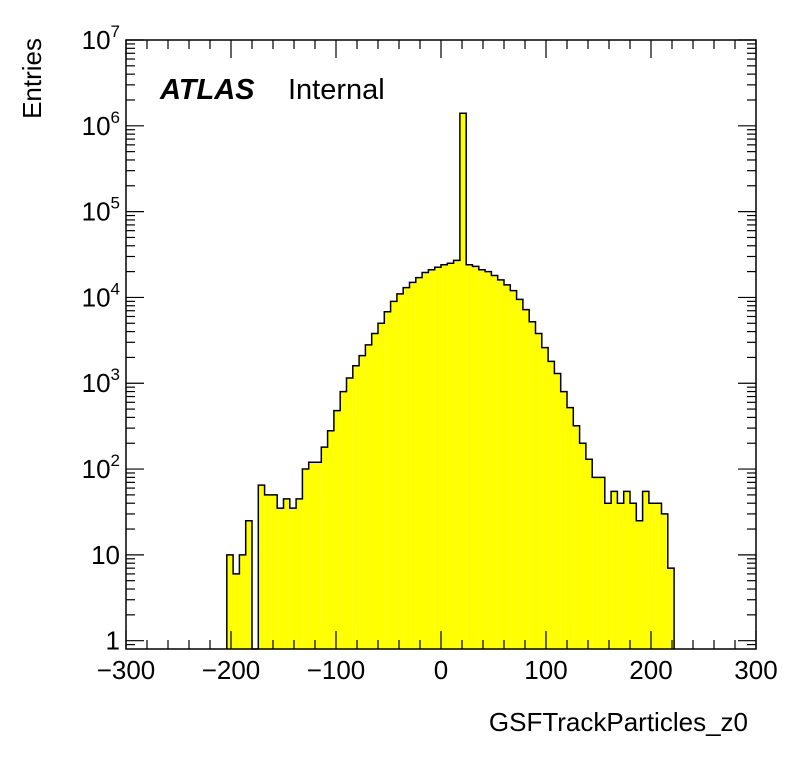 The width and height of the screenshot is (796, 772). I want to click on y-tick-labels: 1 10 10² 10³ 10⁴ 10⁵ 10⁶ 10⁷, so click(101, 339).